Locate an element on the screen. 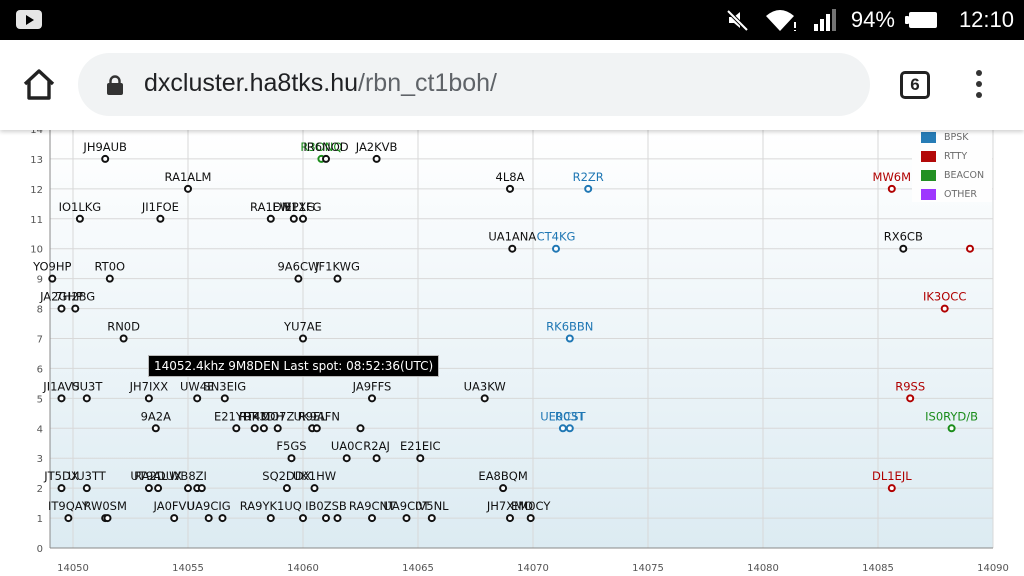 This screenshot has width=1024, height=576. spot-label: IV5NL is located at coordinates (432, 506).